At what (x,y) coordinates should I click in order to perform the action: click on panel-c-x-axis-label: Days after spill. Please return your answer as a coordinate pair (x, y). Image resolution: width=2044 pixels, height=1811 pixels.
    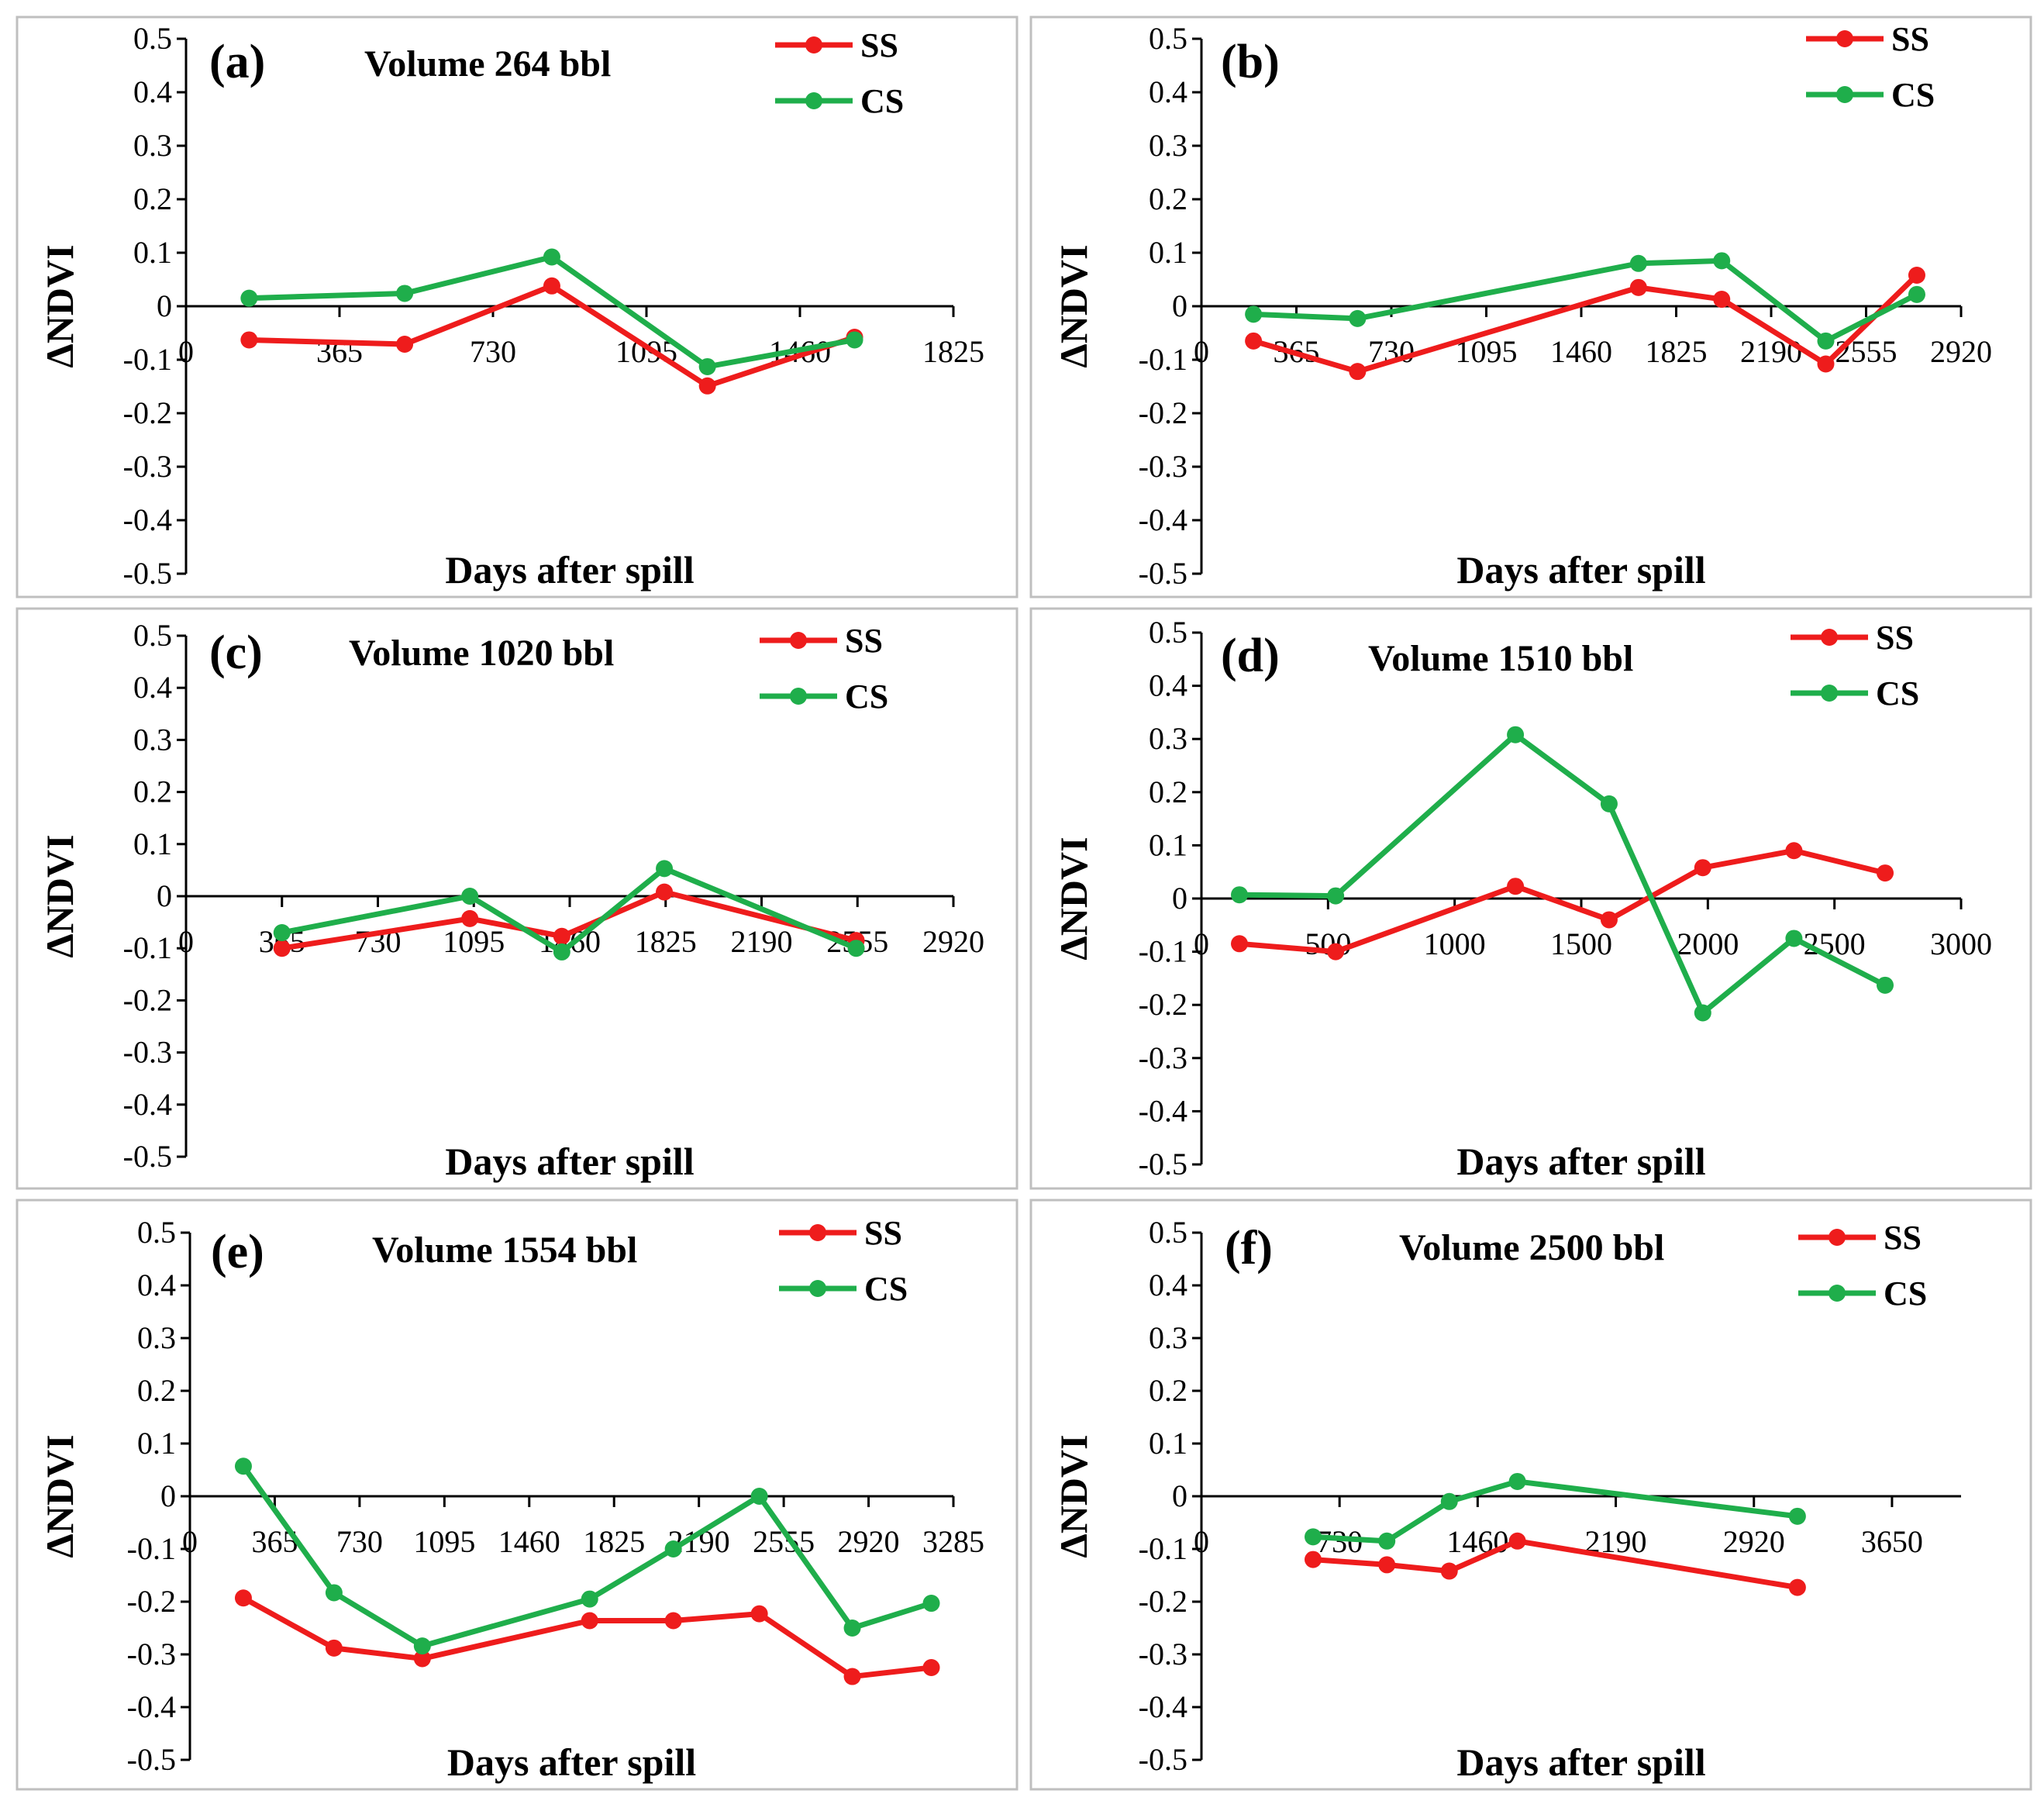
    Looking at the image, I should click on (569, 1161).